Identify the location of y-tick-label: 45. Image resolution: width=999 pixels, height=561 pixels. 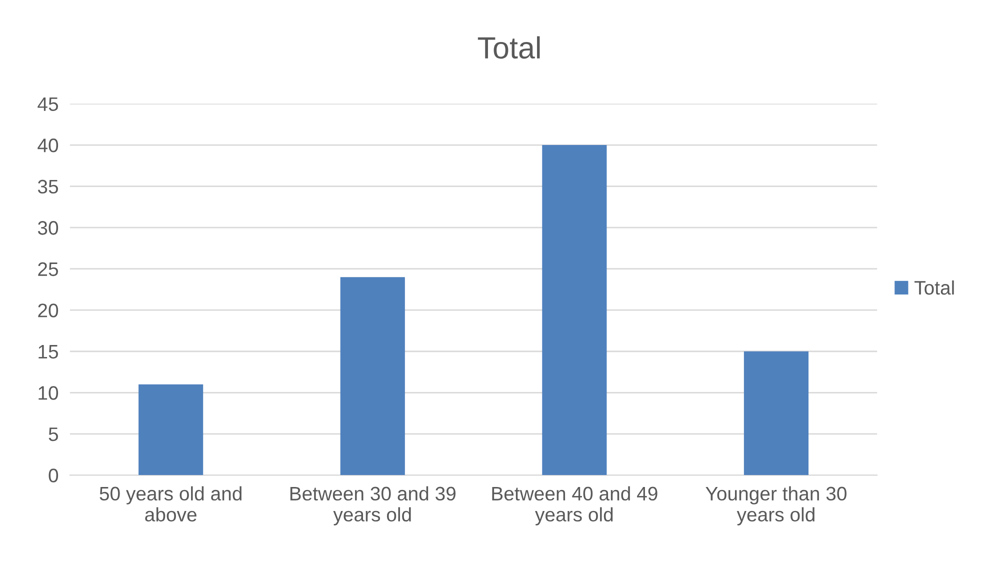
(48, 104).